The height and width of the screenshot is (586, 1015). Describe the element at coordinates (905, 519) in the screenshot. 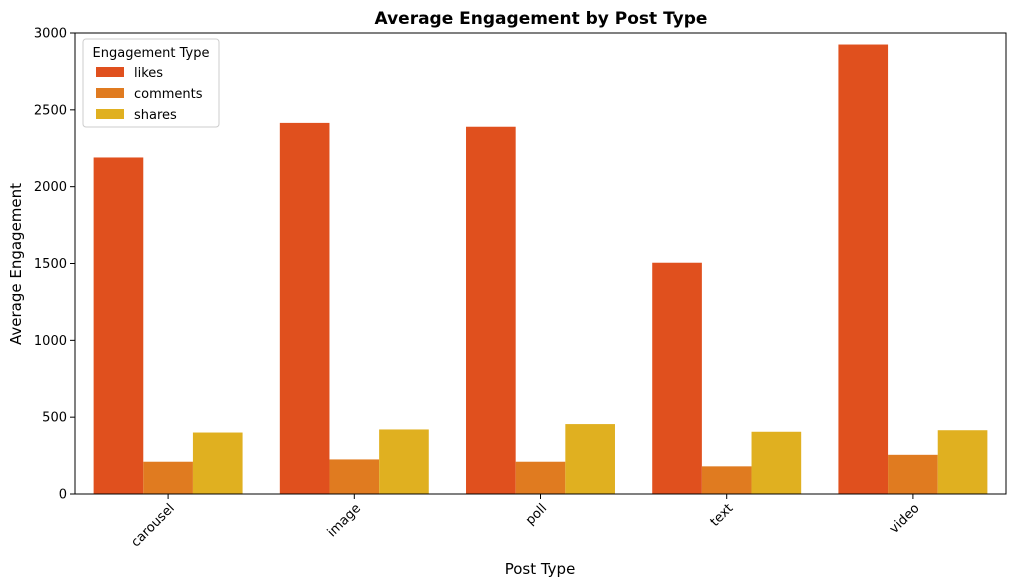

I see `x-tick-label: video` at that location.